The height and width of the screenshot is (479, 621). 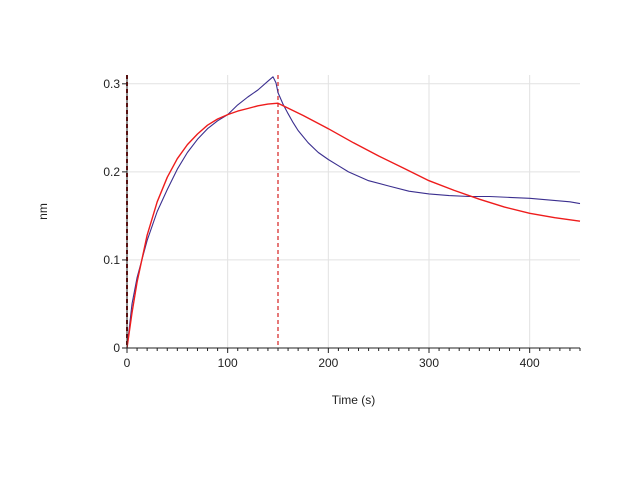 I want to click on event-markers, so click(x=202, y=211).